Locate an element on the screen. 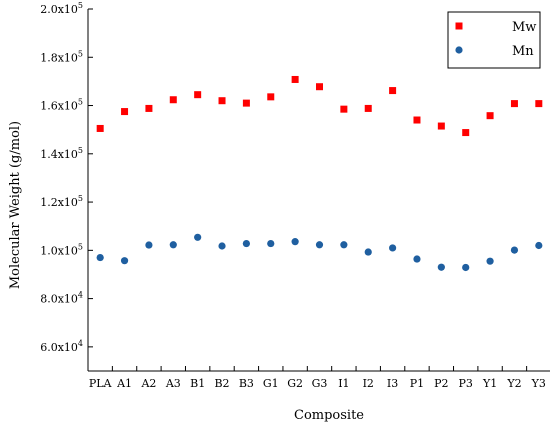  x-tick-label: I1 is located at coordinates (343, 383).